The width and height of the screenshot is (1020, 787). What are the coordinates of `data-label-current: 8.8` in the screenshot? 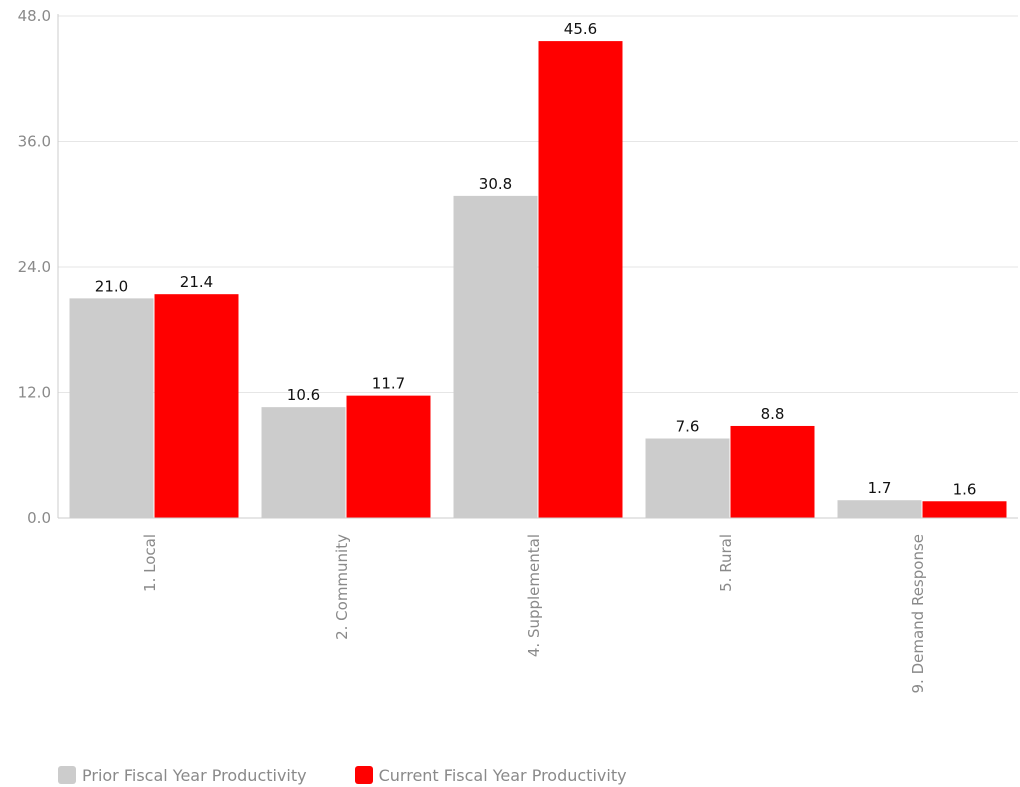 It's located at (773, 414).